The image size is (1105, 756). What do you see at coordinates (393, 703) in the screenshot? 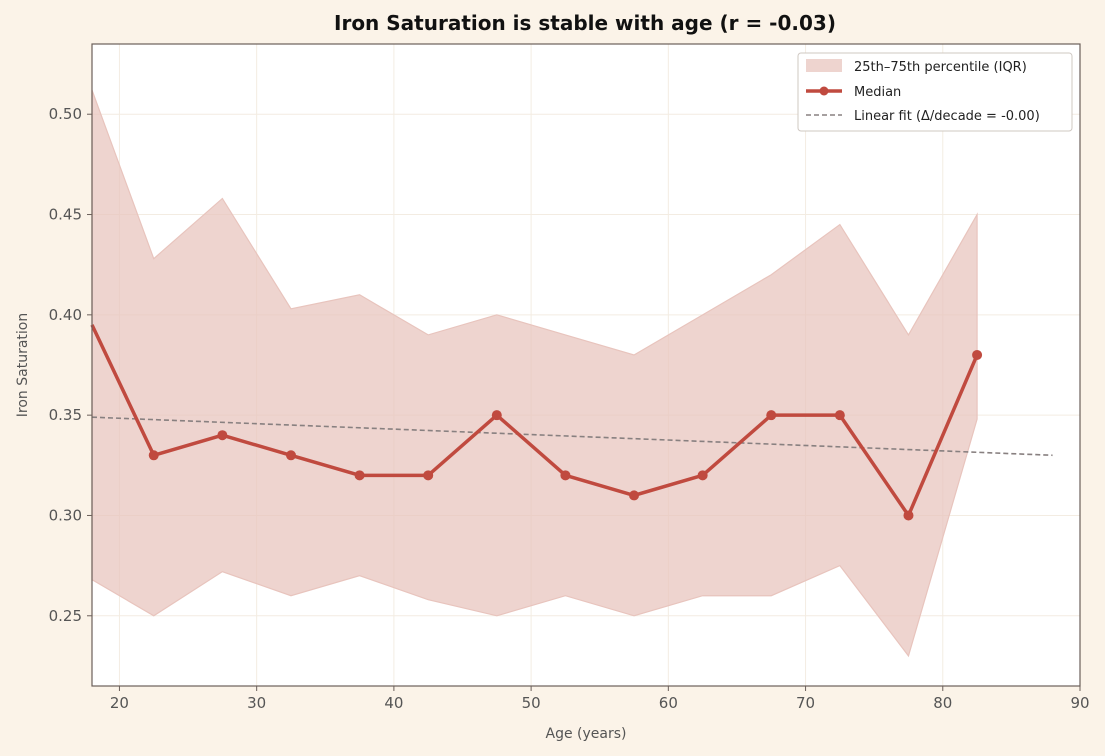
I see `x-tick-label: 40` at bounding box center [393, 703].